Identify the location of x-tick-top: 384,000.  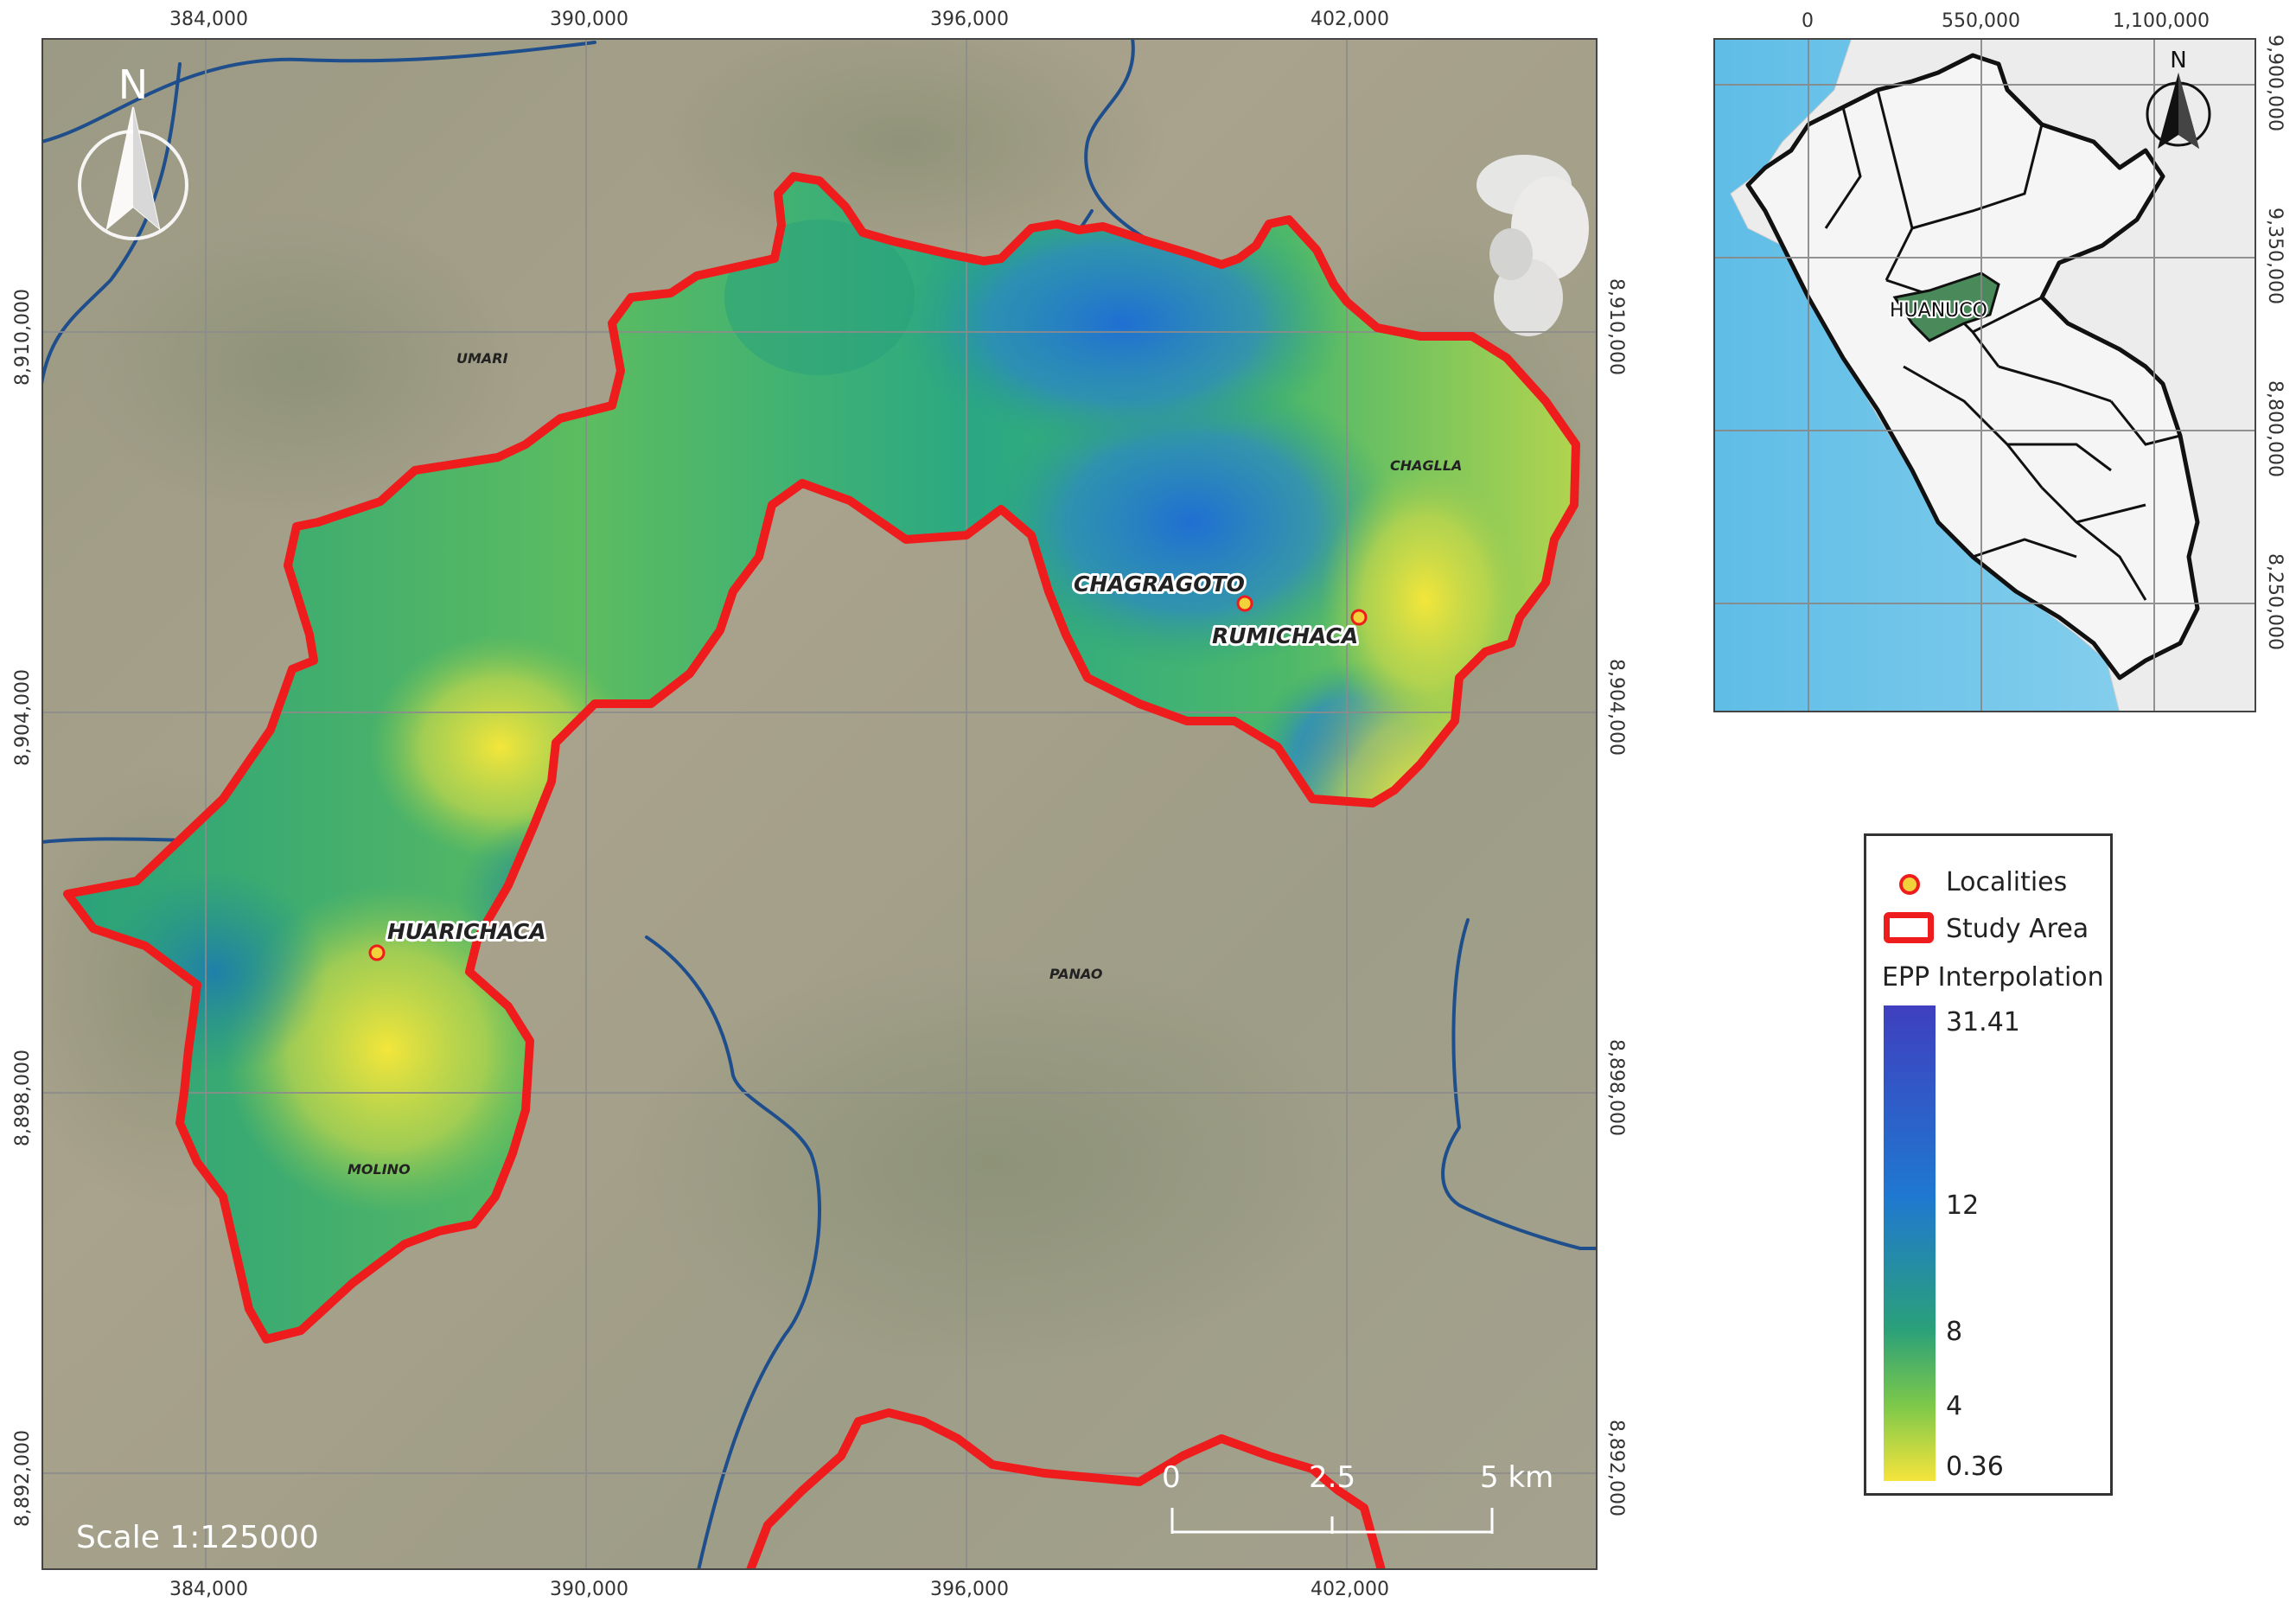
(208, 19).